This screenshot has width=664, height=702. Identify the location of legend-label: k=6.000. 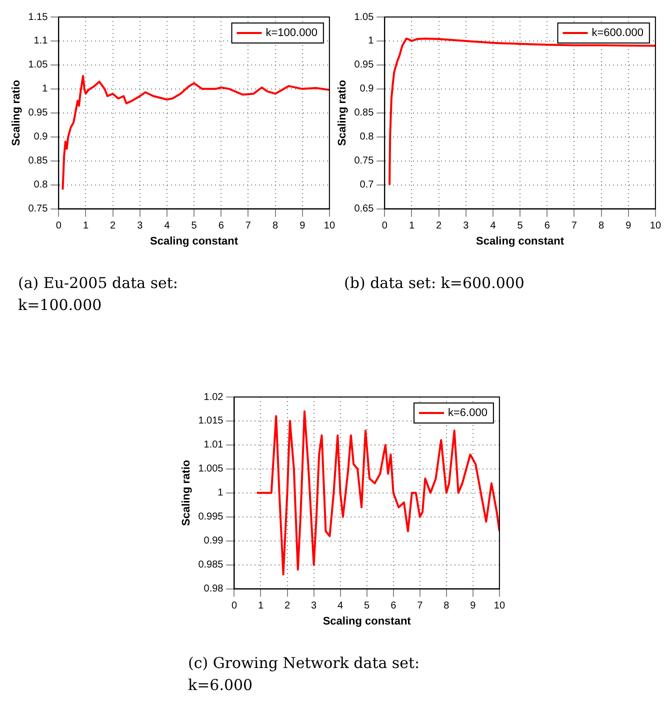
(468, 413).